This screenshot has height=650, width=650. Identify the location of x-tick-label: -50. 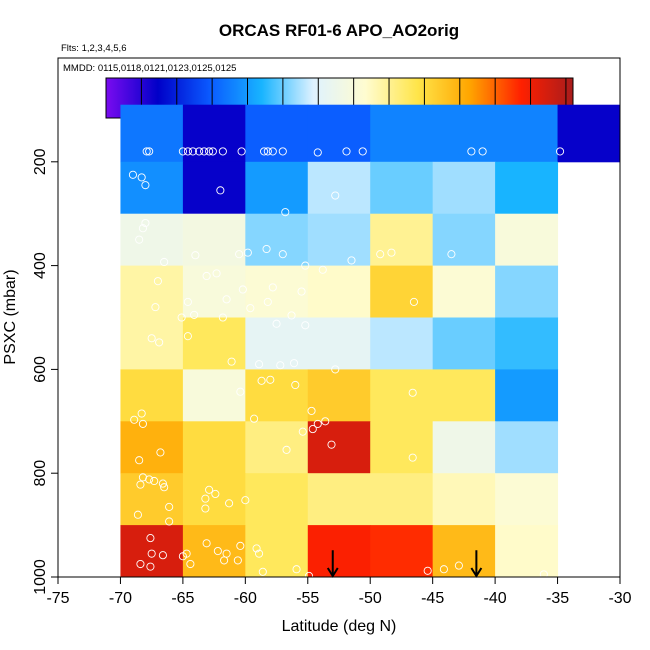
(370, 598).